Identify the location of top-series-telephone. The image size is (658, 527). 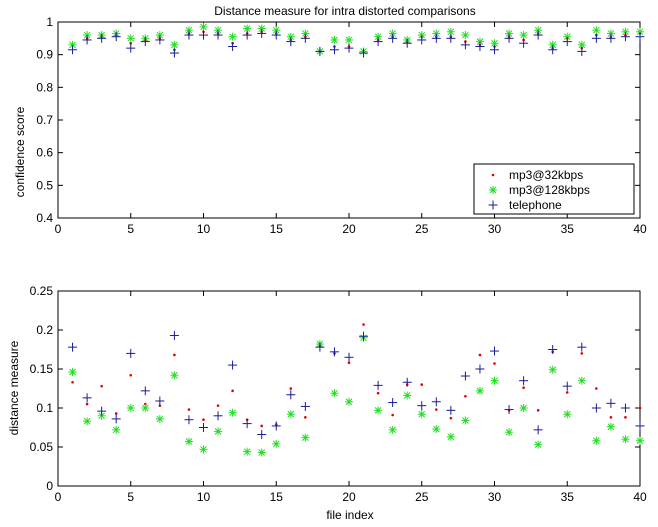
(356, 43).